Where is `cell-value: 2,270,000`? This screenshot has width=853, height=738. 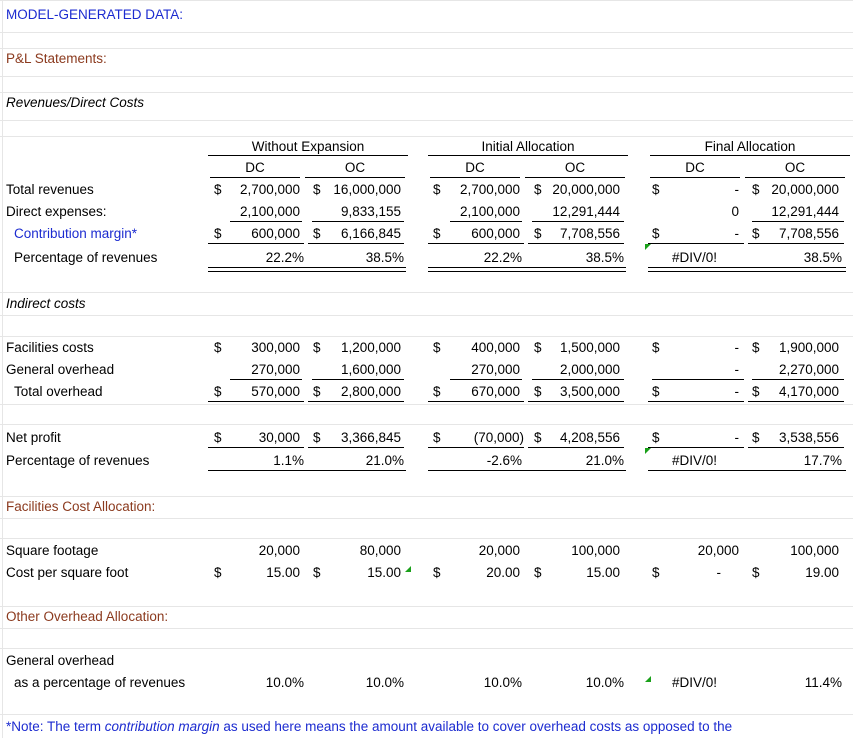
cell-value: 2,270,000 is located at coordinates (808, 369).